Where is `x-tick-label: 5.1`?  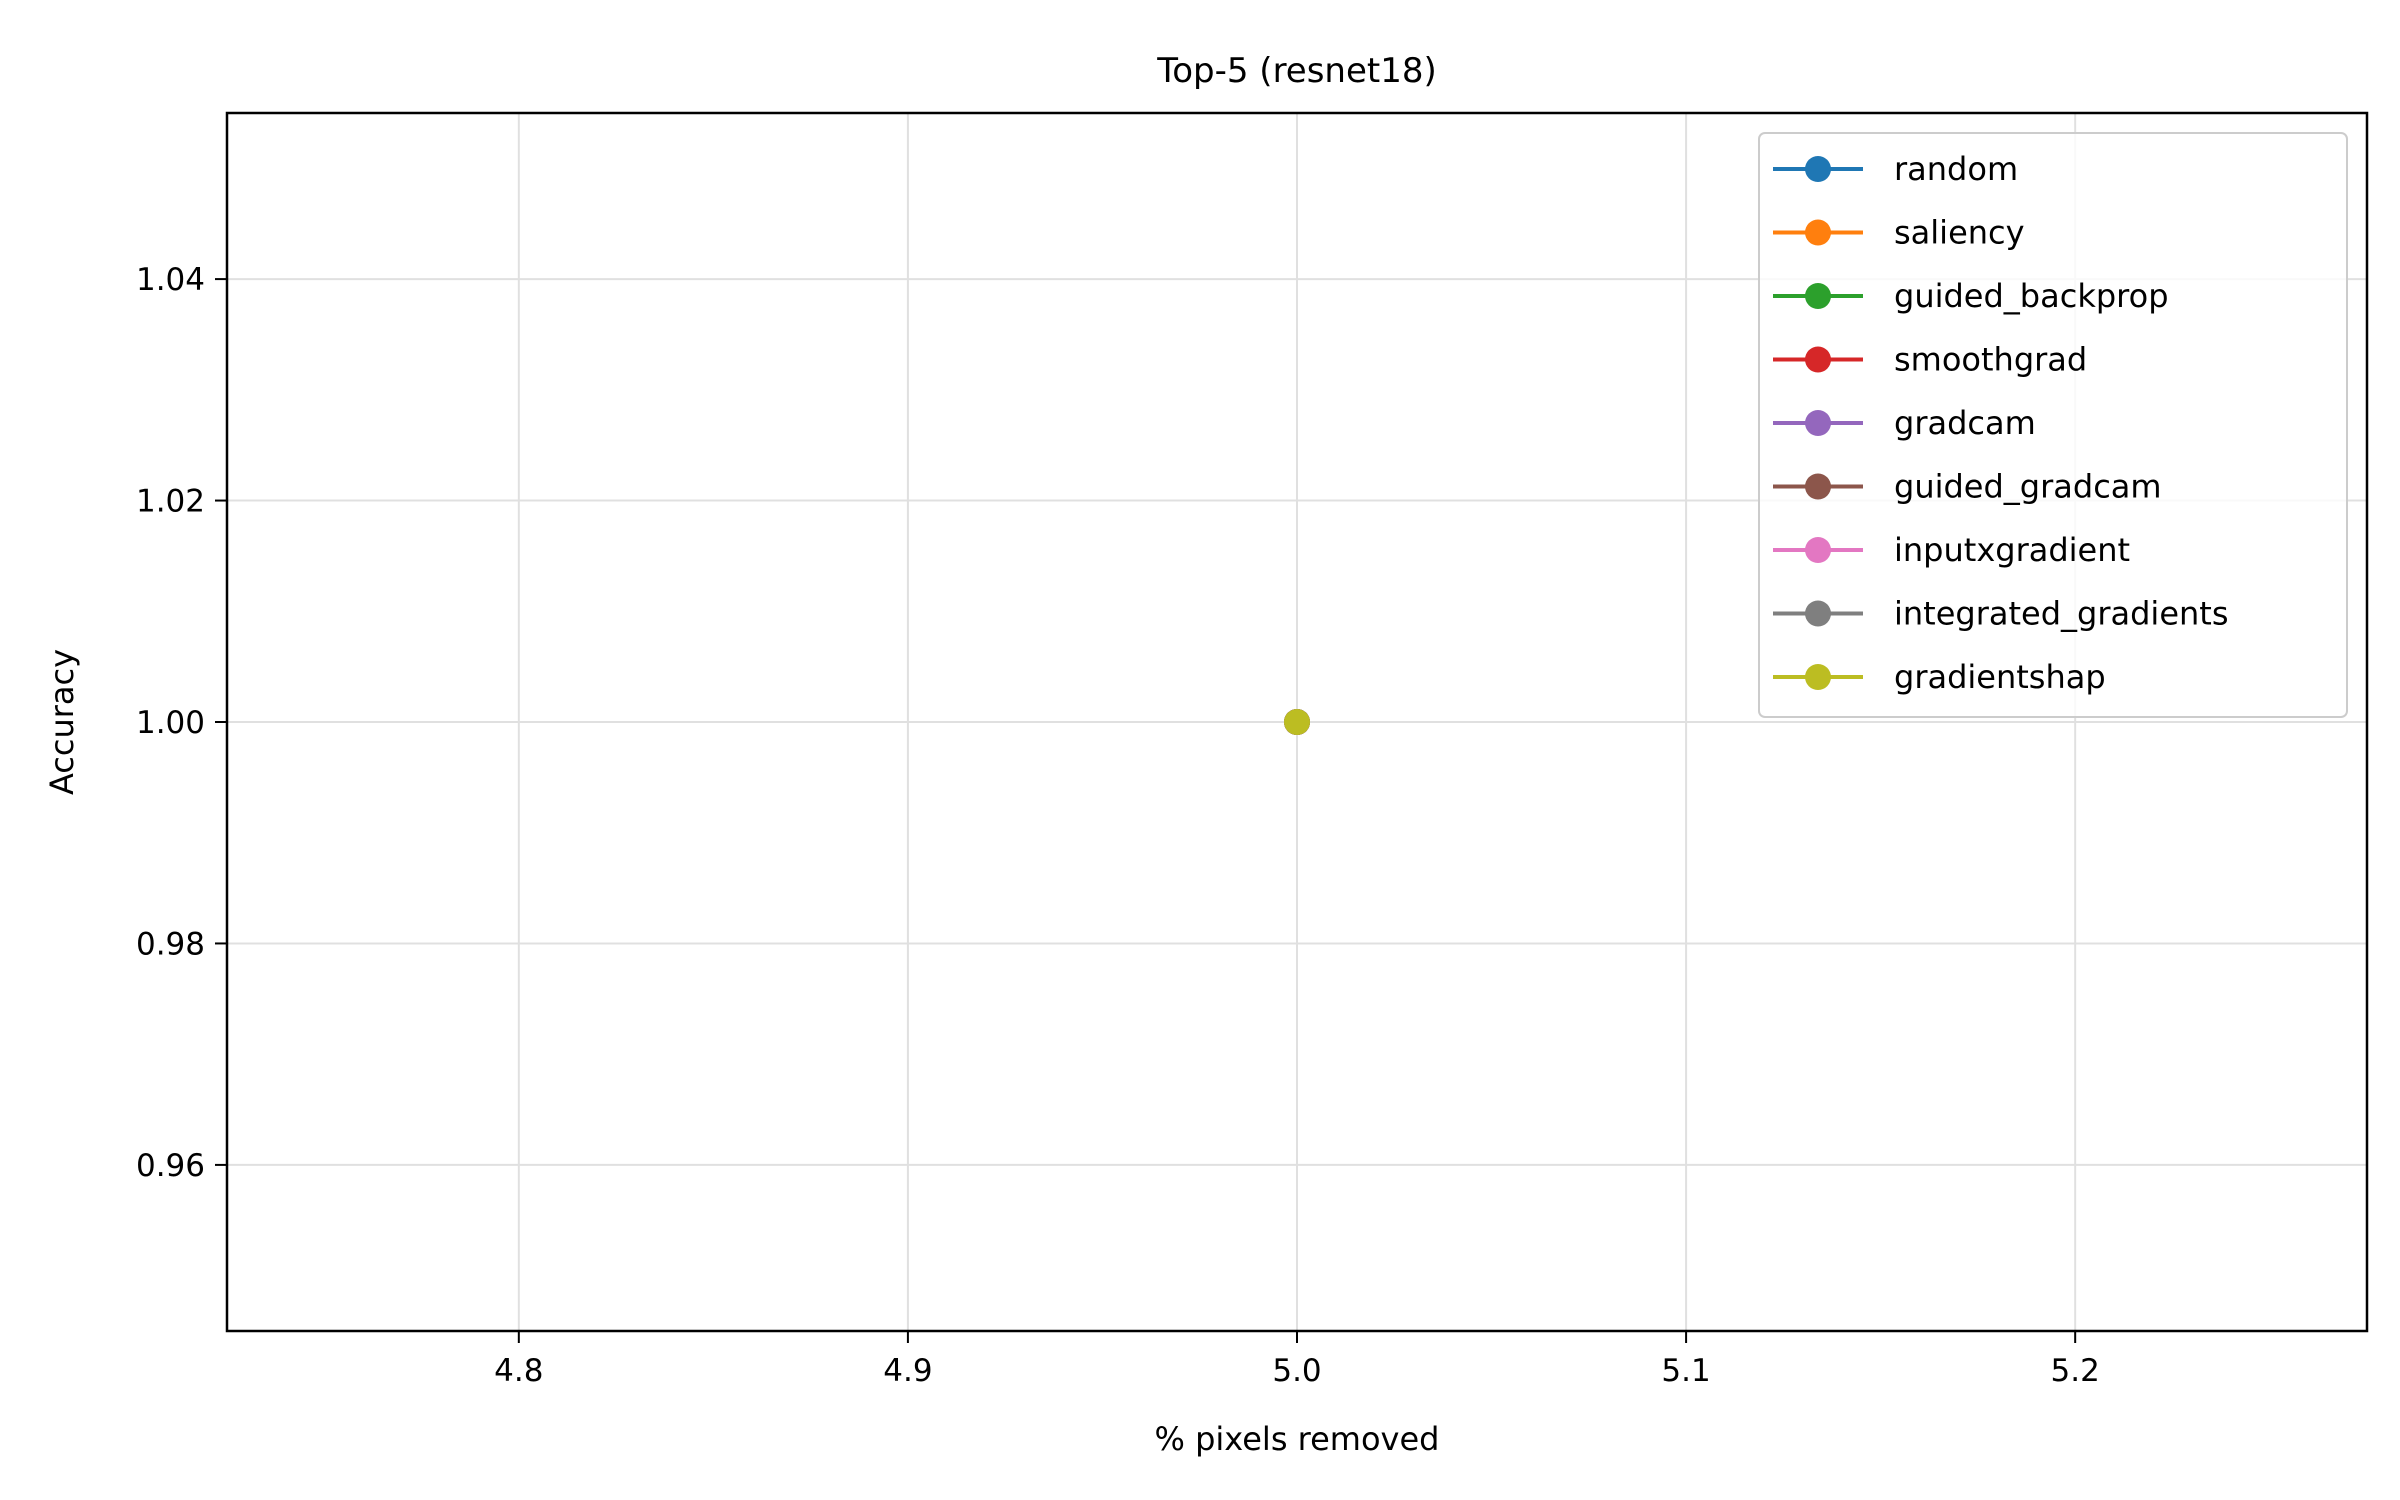 x-tick-label: 5.1 is located at coordinates (1685, 1371).